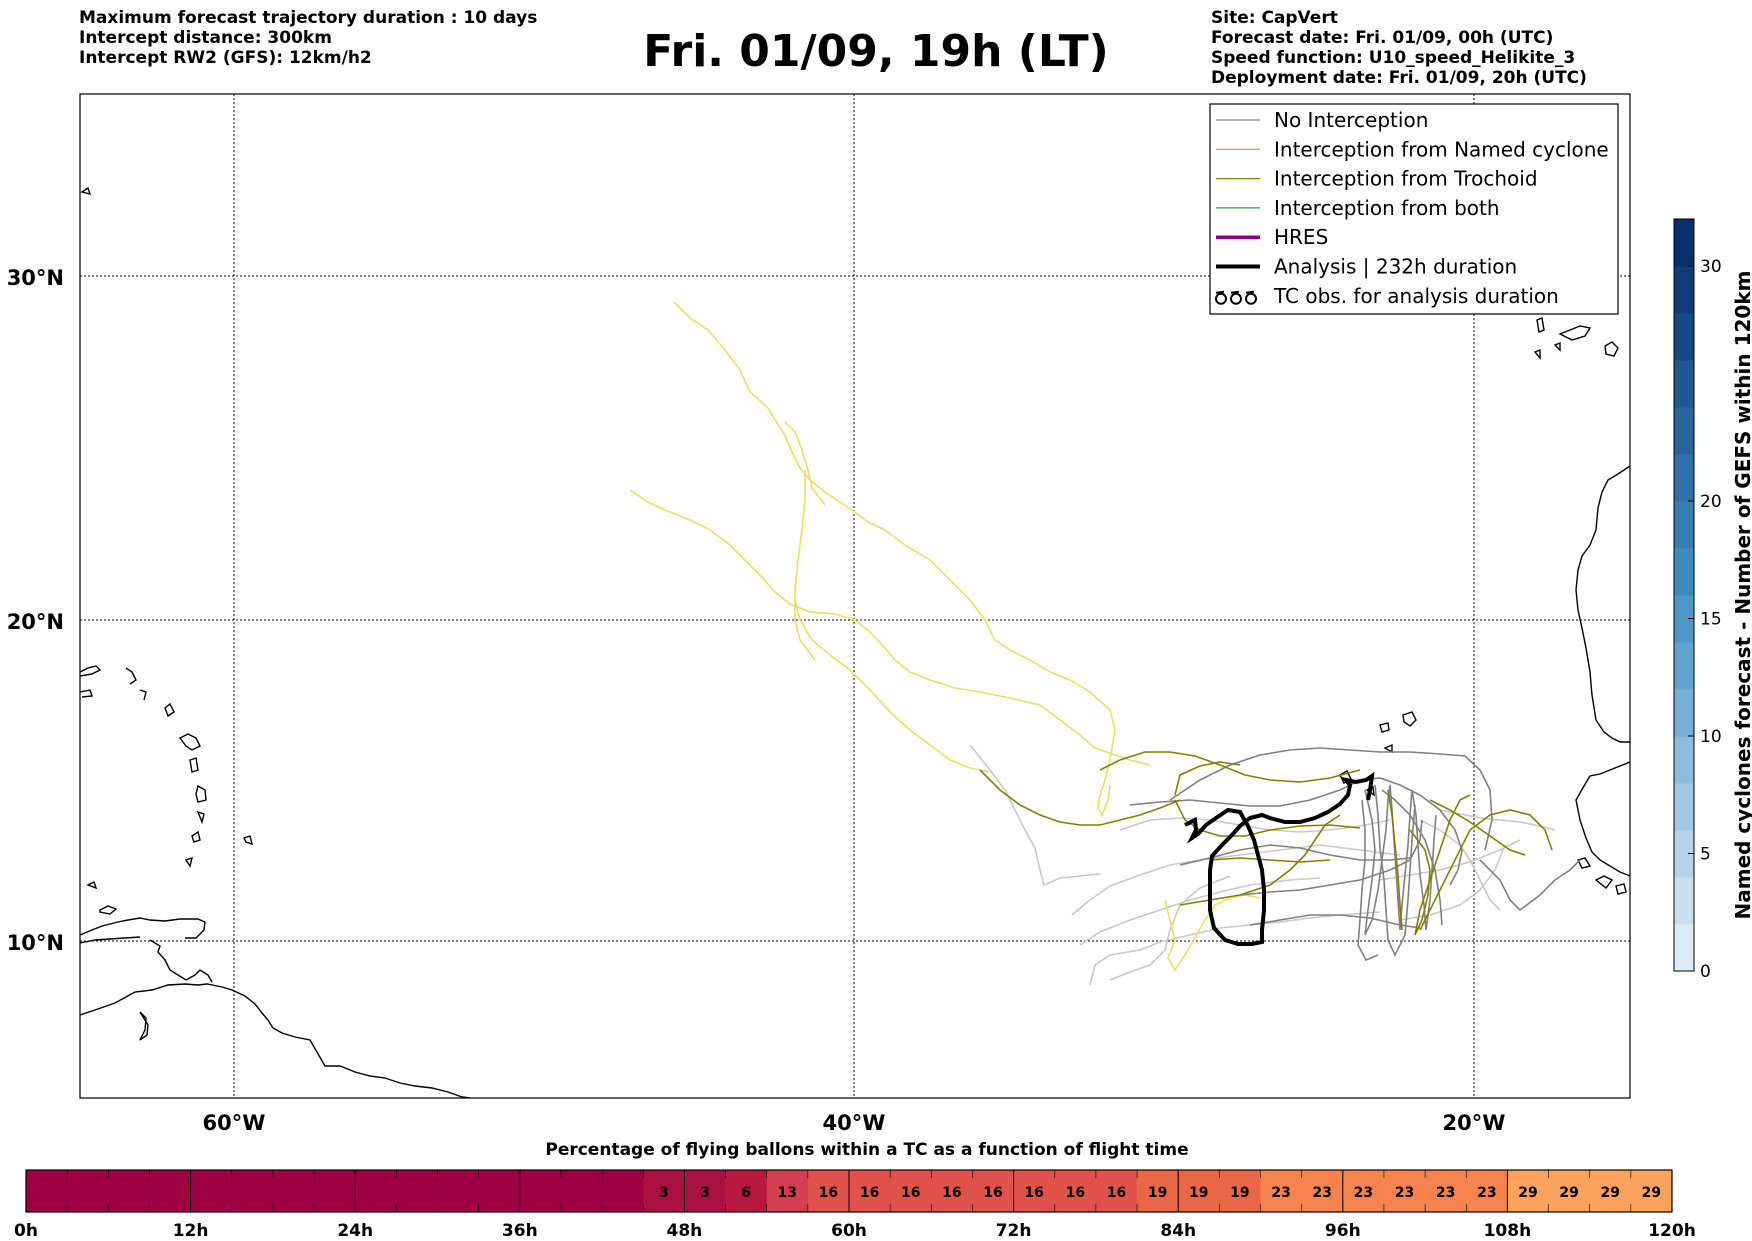 This screenshot has width=1752, height=1241. I want to click on hispaniola-island, so click(181, 961).